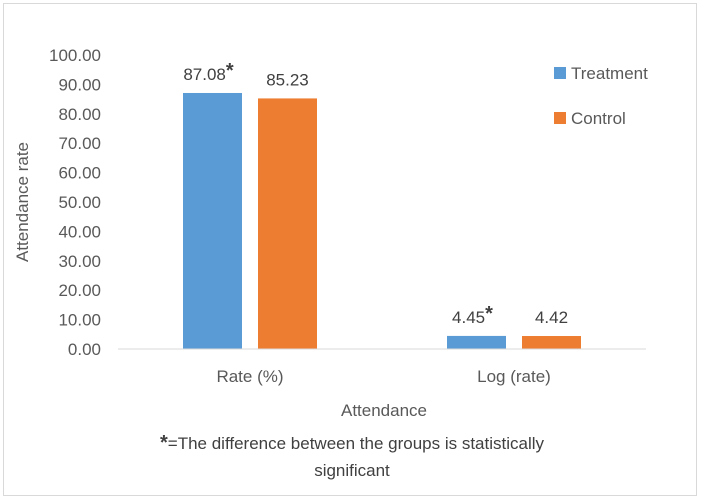 The height and width of the screenshot is (500, 701). Describe the element at coordinates (22, 202) in the screenshot. I see `y-axis-title: Attendance rate` at that location.